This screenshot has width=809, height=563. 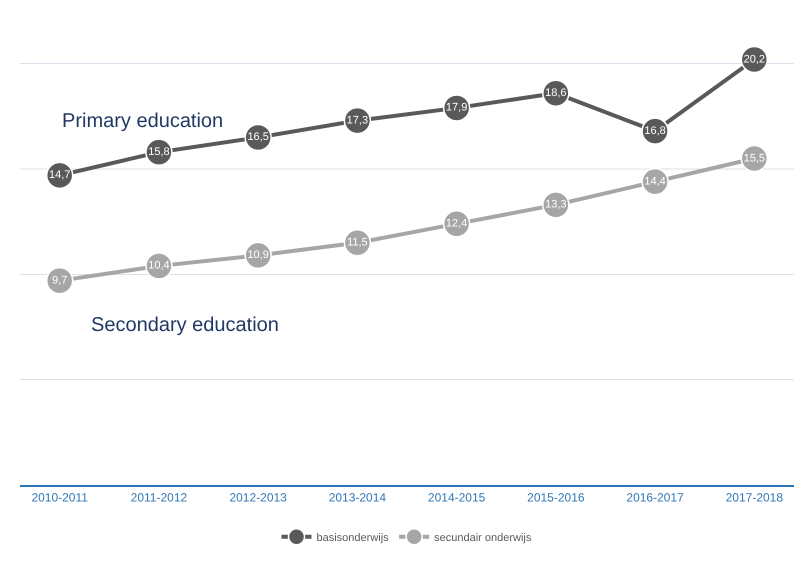 What do you see at coordinates (655, 130) in the screenshot?
I see `data-label: 16,8` at bounding box center [655, 130].